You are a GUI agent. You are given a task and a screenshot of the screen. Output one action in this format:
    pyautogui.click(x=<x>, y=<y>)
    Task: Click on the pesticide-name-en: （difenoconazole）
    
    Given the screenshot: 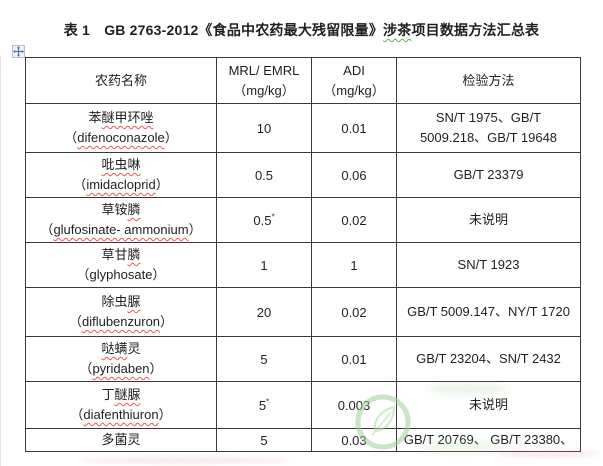 What is the action you would take?
    pyautogui.click(x=121, y=138)
    